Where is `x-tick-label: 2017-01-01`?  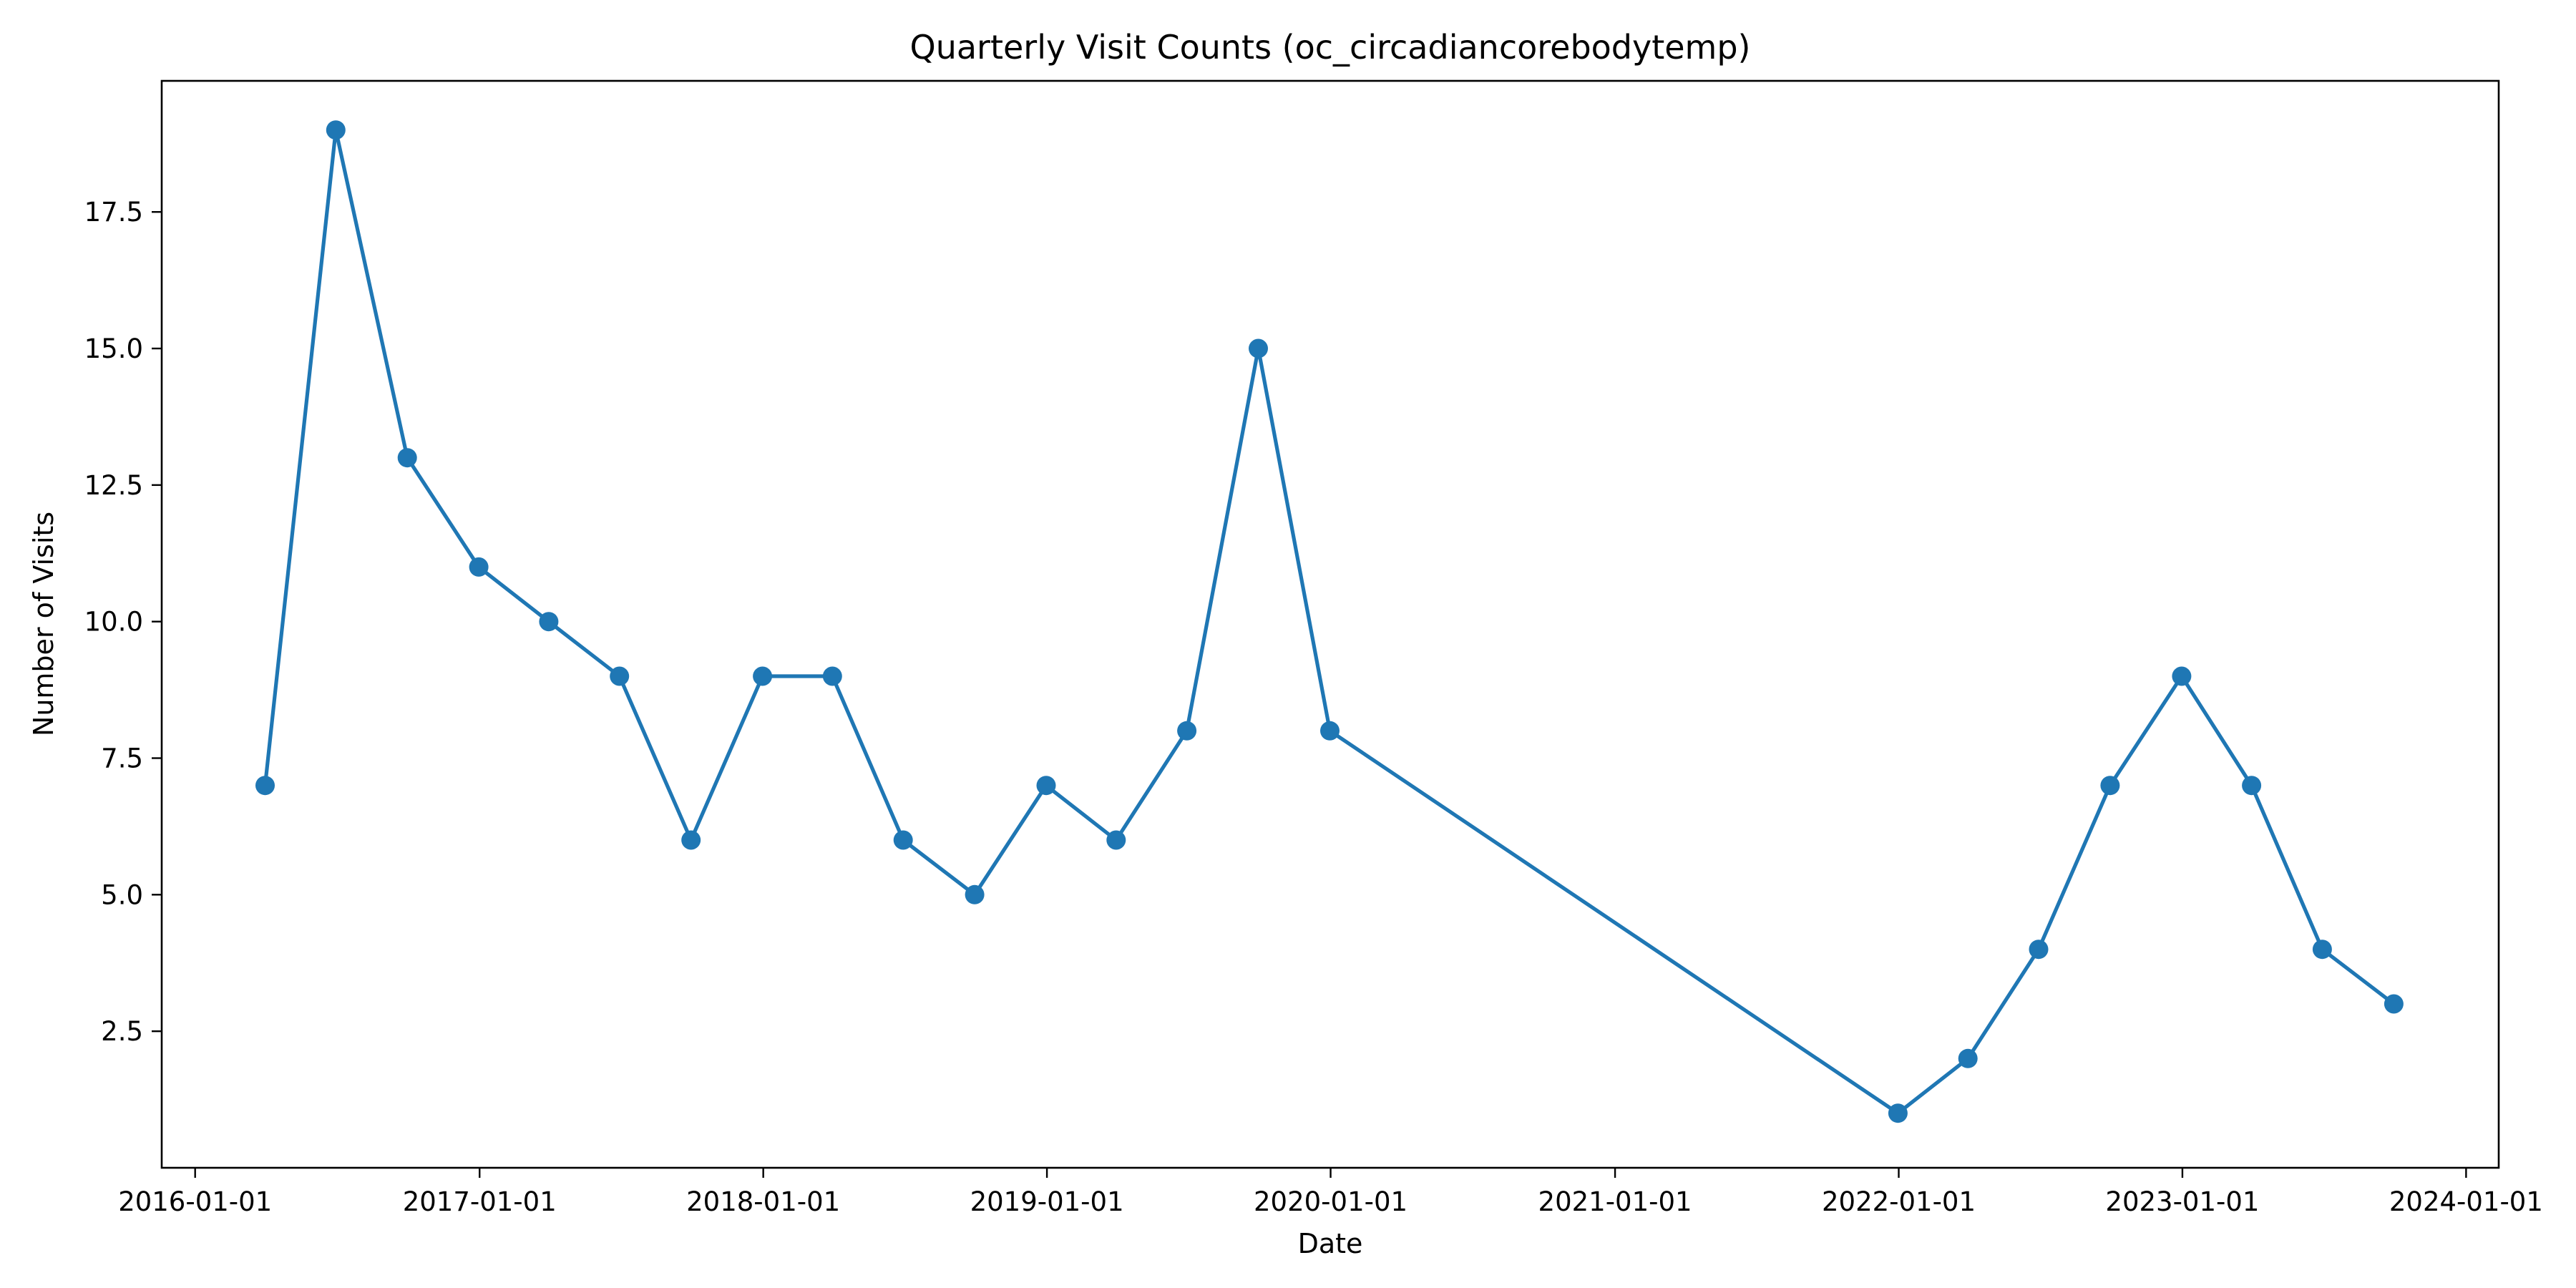
x-tick-label: 2017-01-01 is located at coordinates (480, 1201).